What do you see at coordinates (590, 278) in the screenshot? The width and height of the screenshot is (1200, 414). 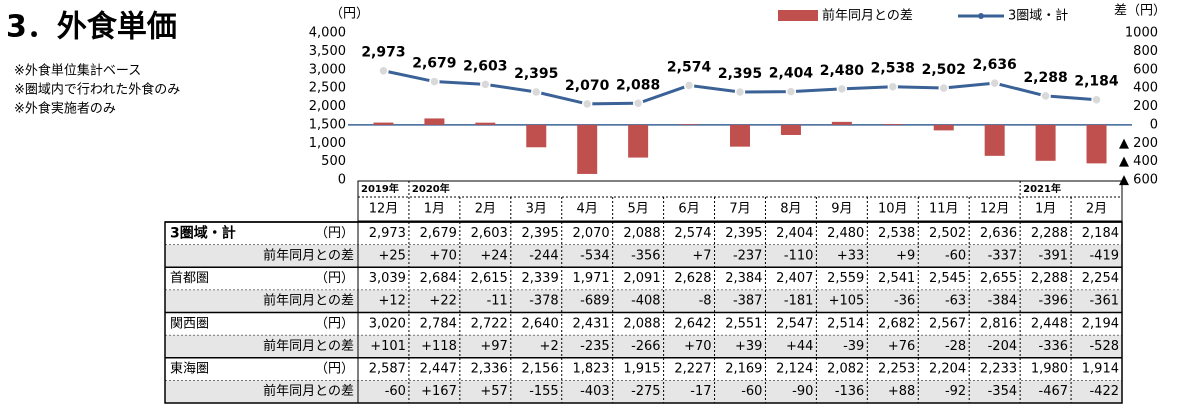 I see `cell: 1,971` at bounding box center [590, 278].